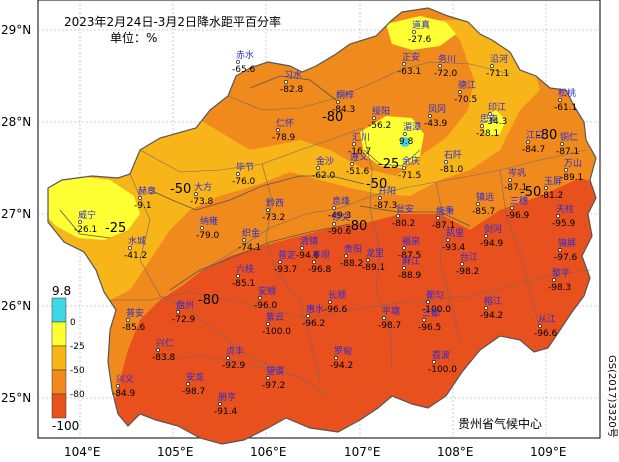 Image resolution: width=619 pixels, height=462 pixels. I want to click on station-name: 务川, so click(447, 59).